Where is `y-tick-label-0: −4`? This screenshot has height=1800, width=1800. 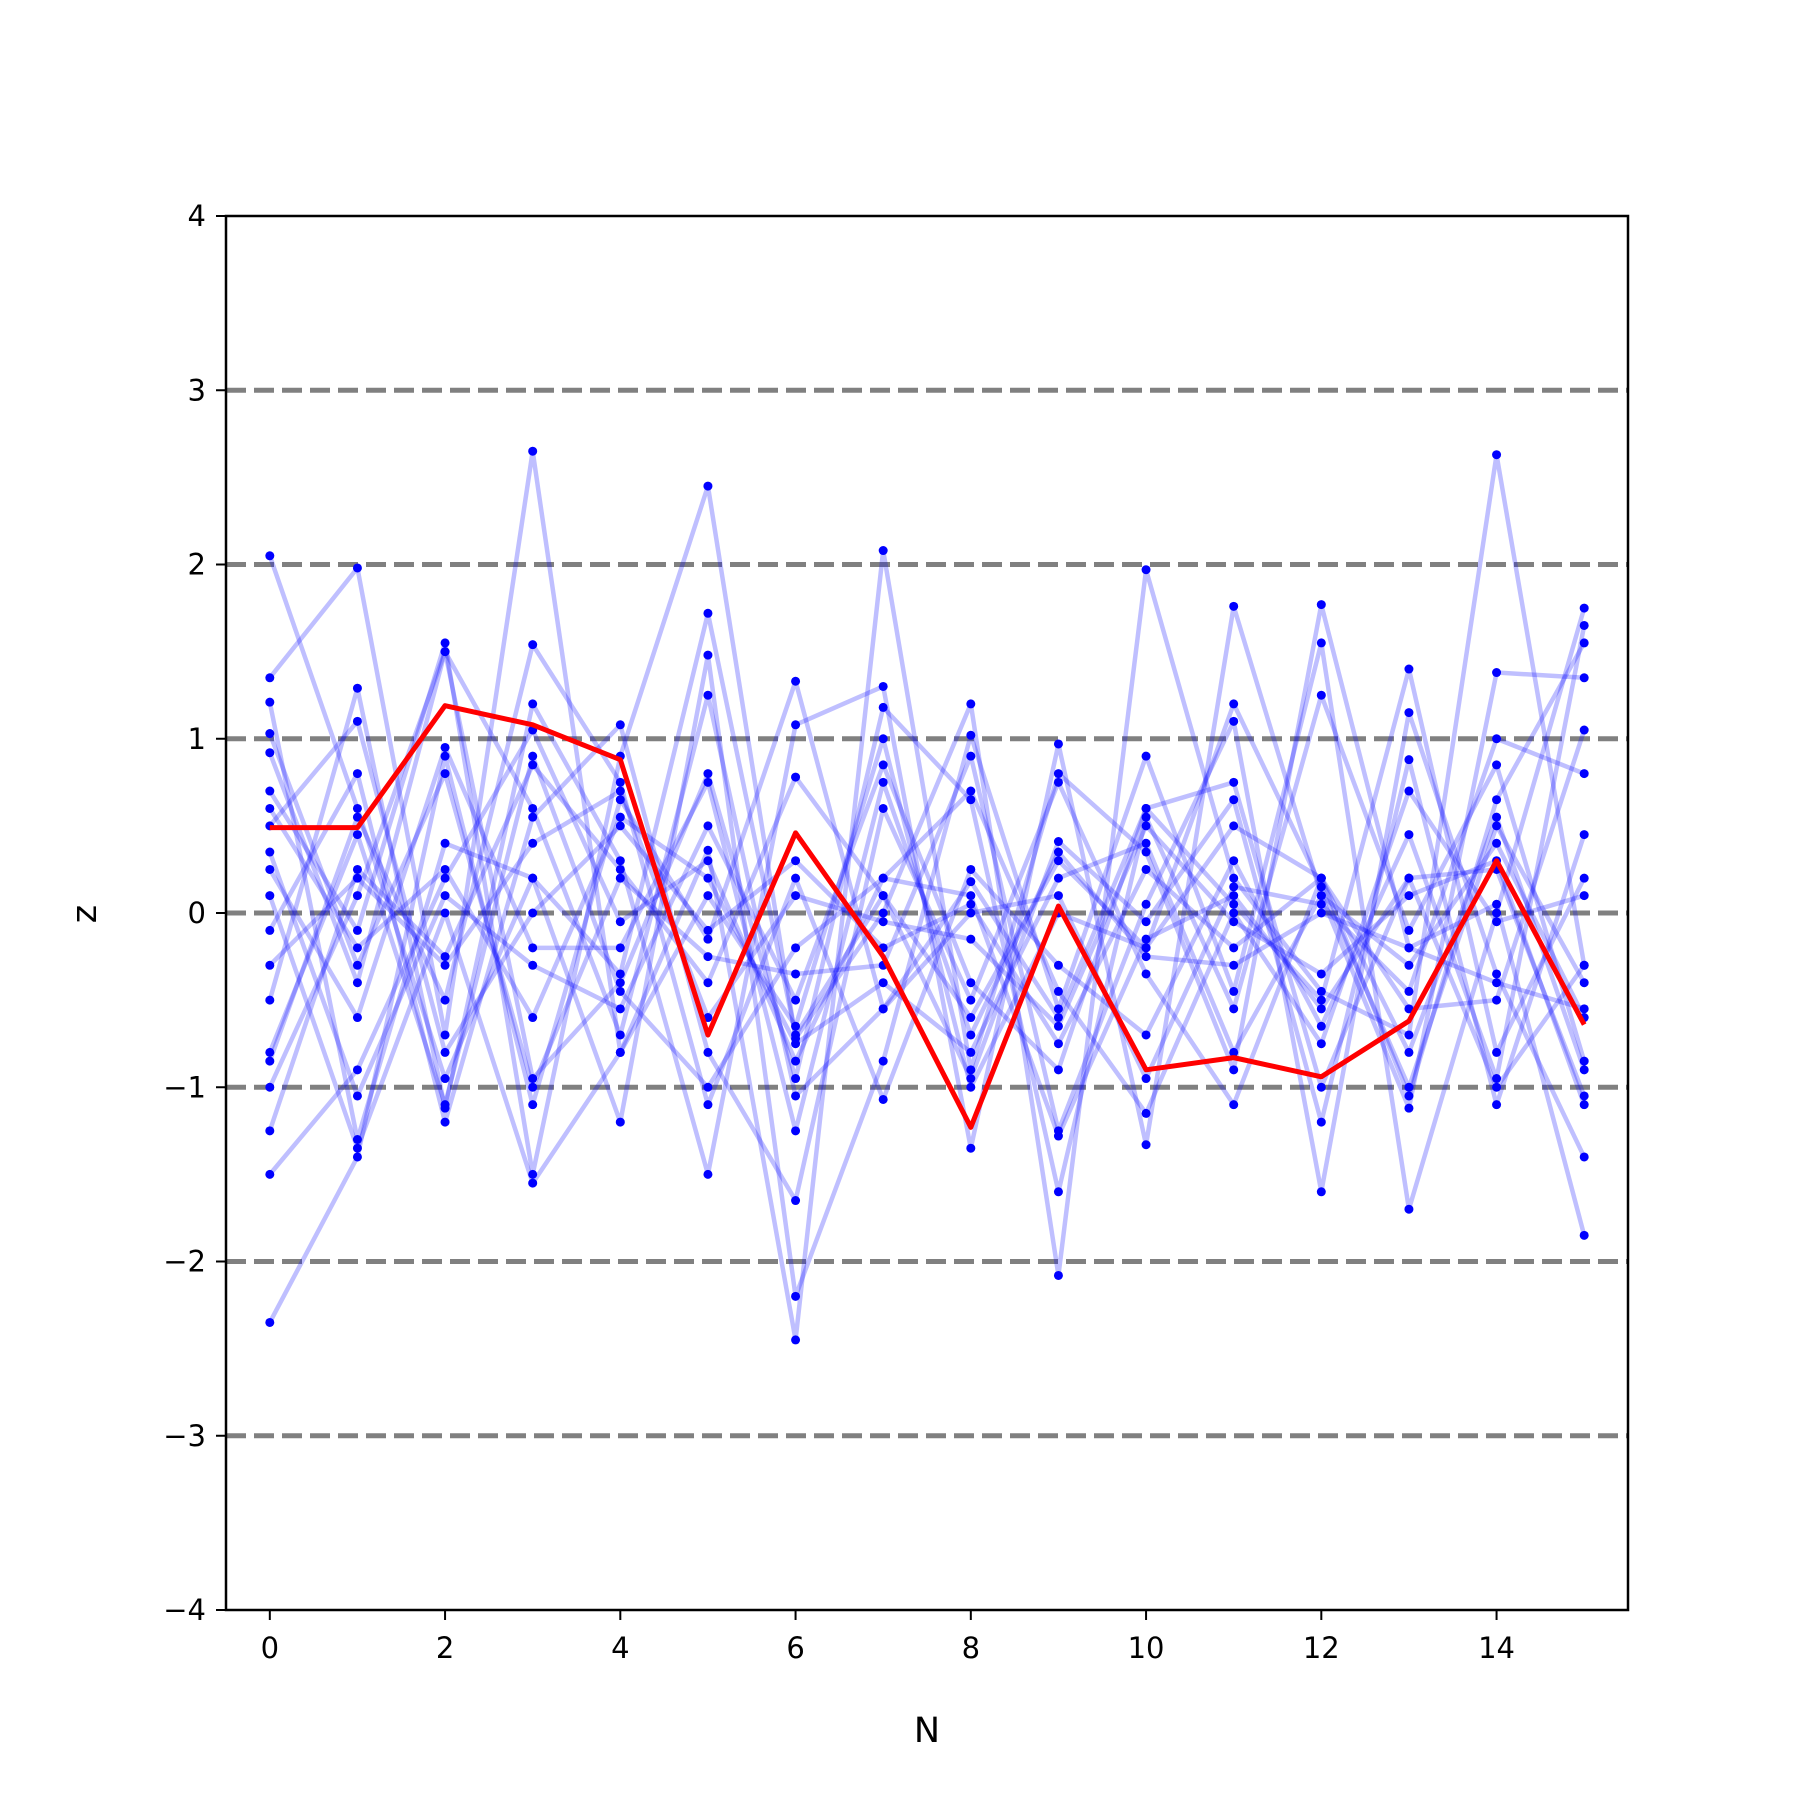 y-tick-label-0: −4 is located at coordinates (184, 1610).